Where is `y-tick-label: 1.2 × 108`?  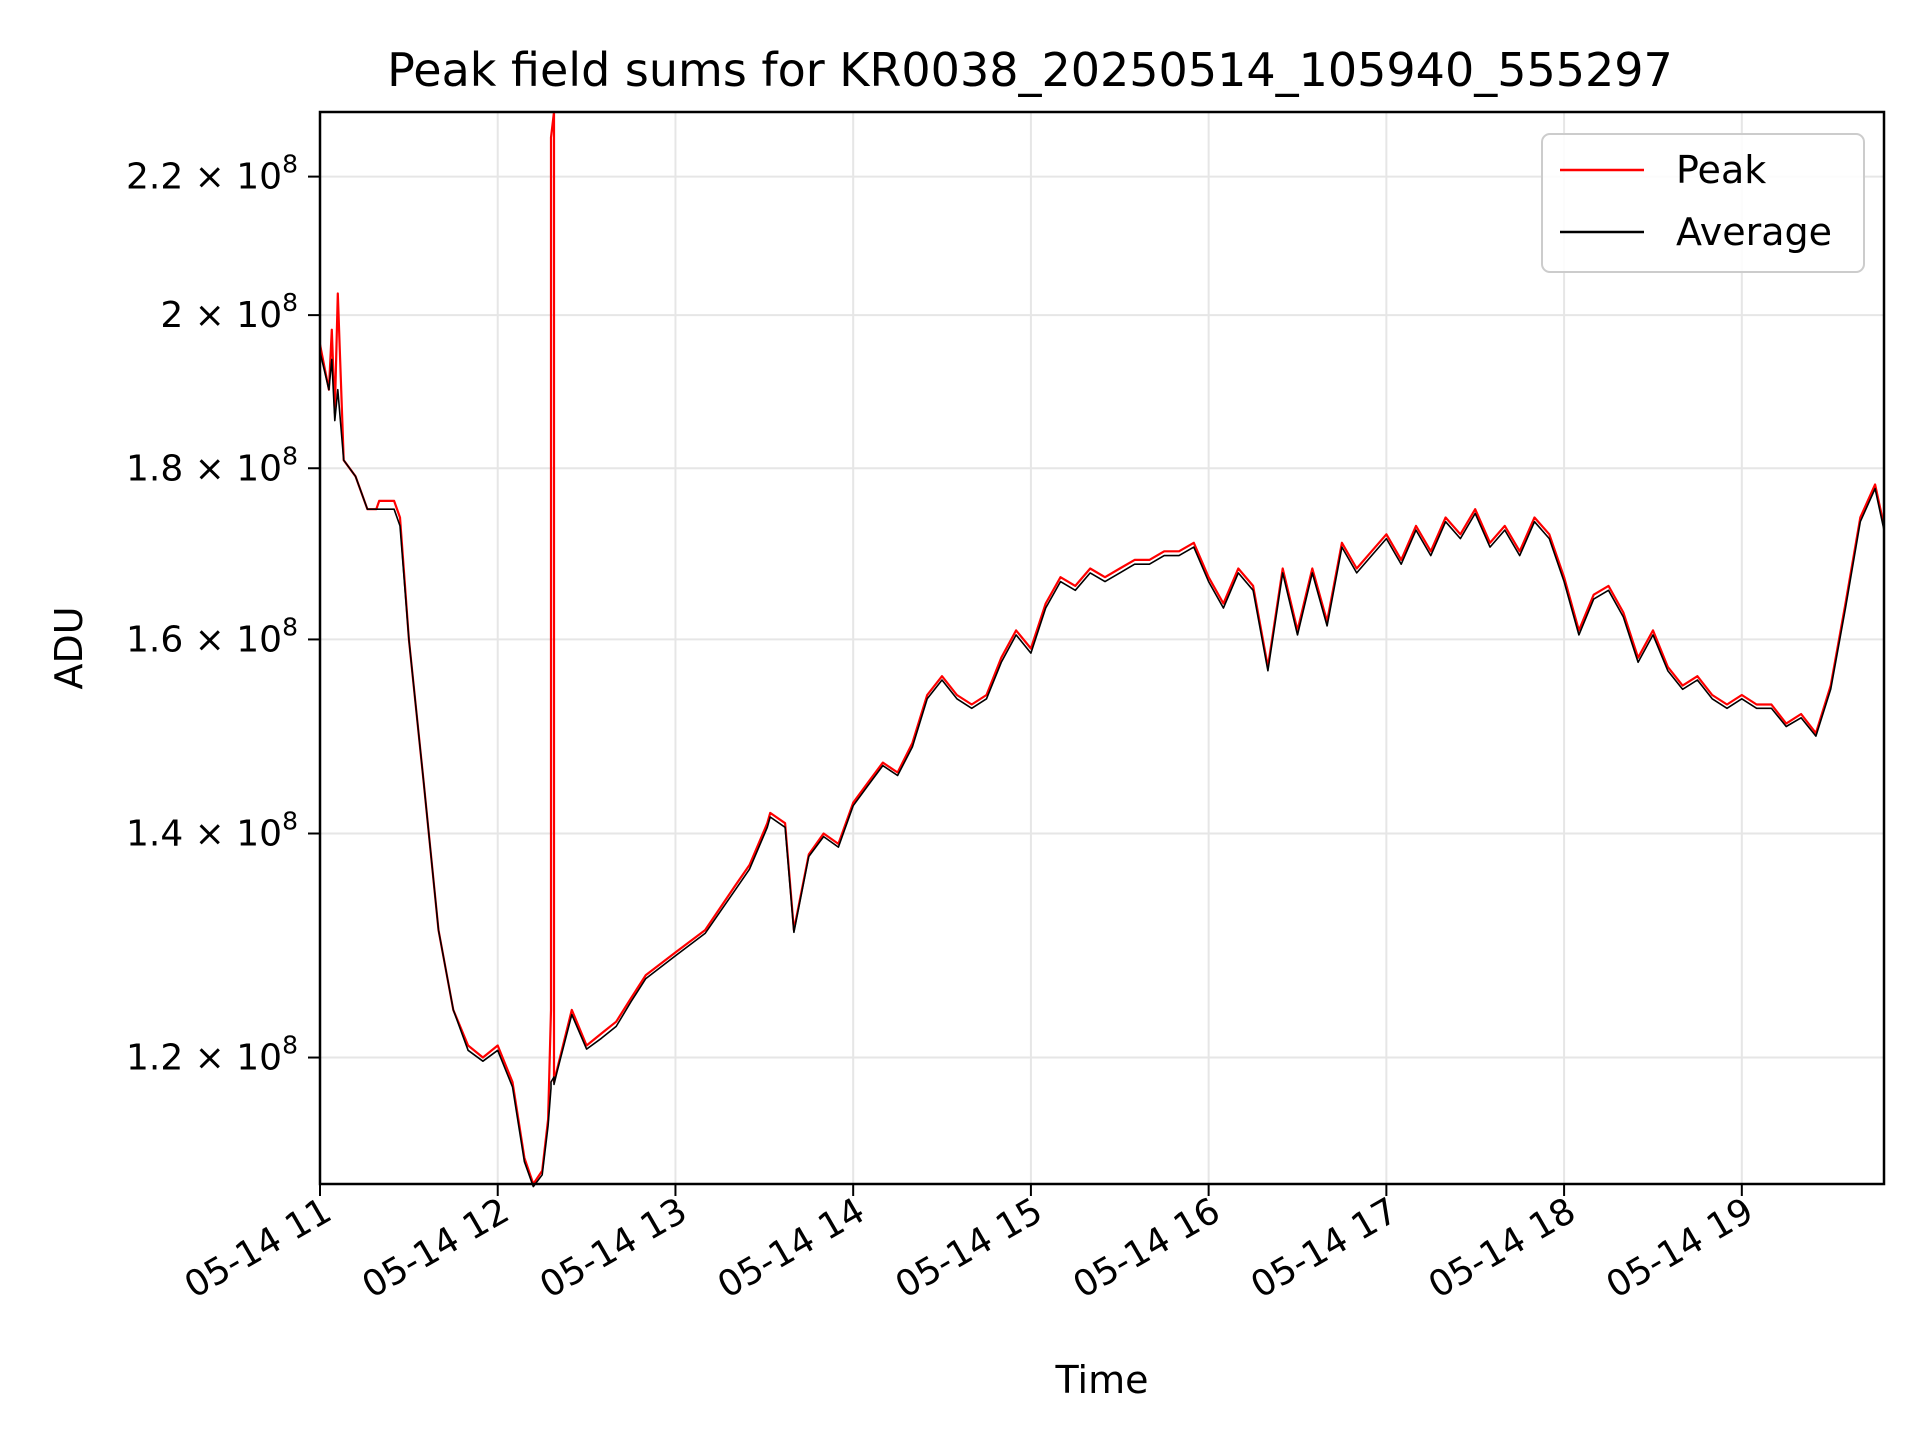
y-tick-label: 1.2 × 108 is located at coordinates (212, 1055).